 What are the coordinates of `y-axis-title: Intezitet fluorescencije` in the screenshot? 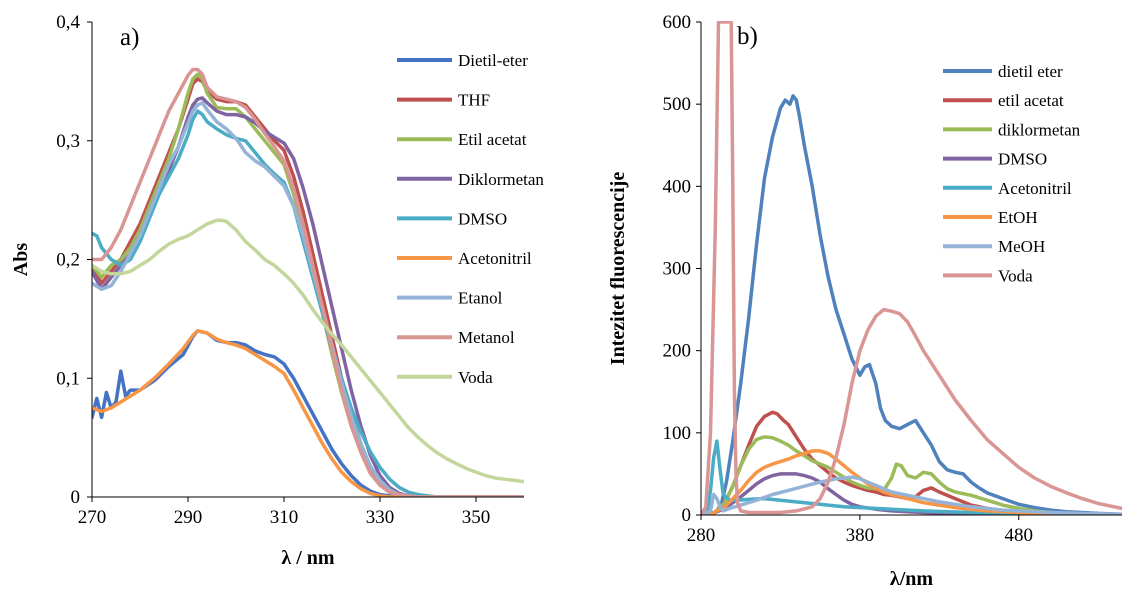 It's located at (618, 269).